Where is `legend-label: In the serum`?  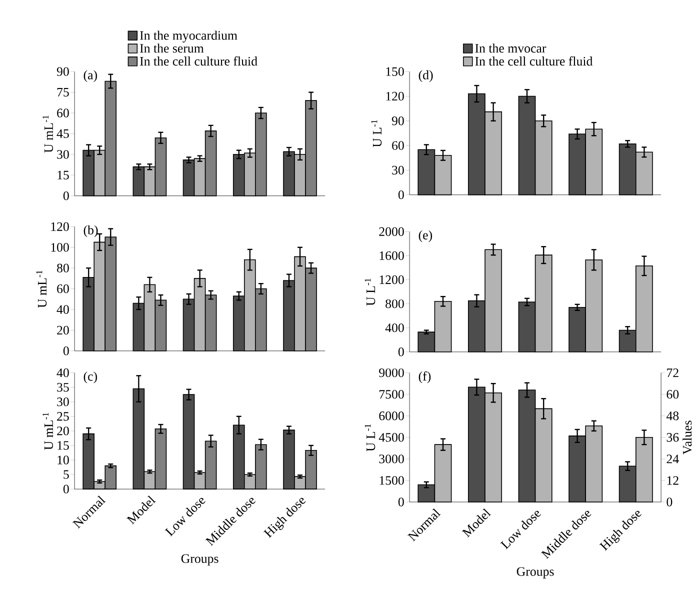 legend-label: In the serum is located at coordinates (172, 47).